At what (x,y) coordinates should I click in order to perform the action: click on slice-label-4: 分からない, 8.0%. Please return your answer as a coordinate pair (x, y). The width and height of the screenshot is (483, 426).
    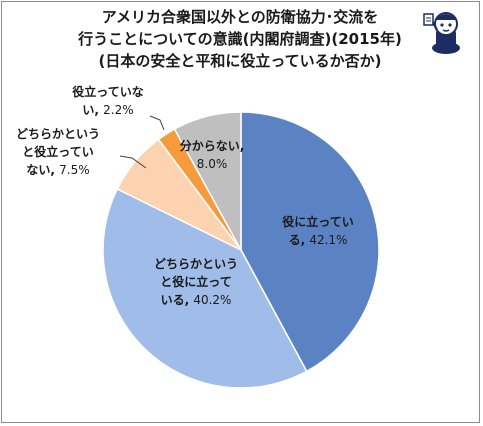
    Looking at the image, I should click on (212, 154).